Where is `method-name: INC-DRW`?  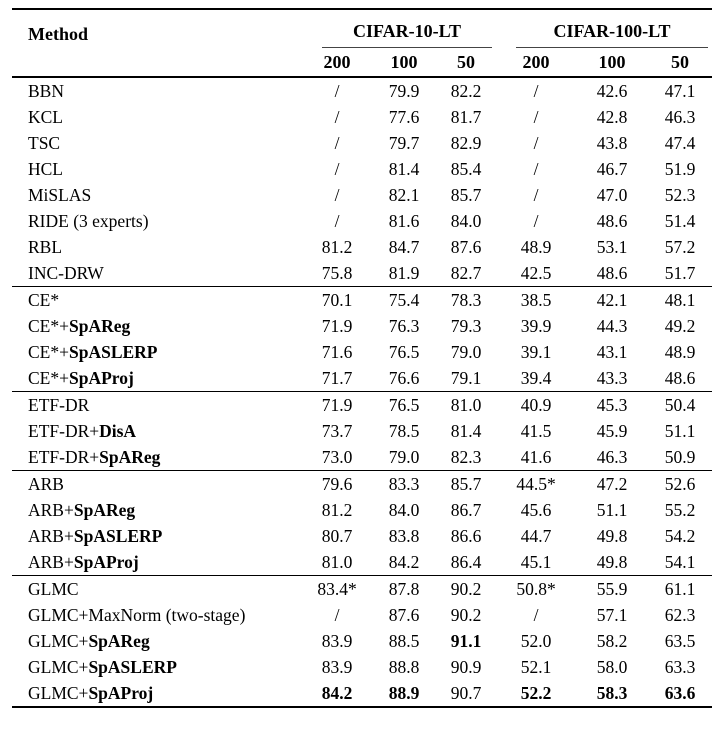
method-name: INC-DRW is located at coordinates (66, 272).